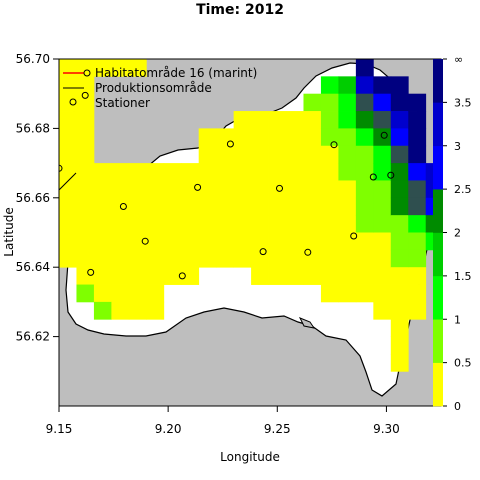 Image resolution: width=480 pixels, height=480 pixels. I want to click on colorbar: 0 0.5 1 1.5 2 2.5 3 3.5 ∞, so click(452, 233).